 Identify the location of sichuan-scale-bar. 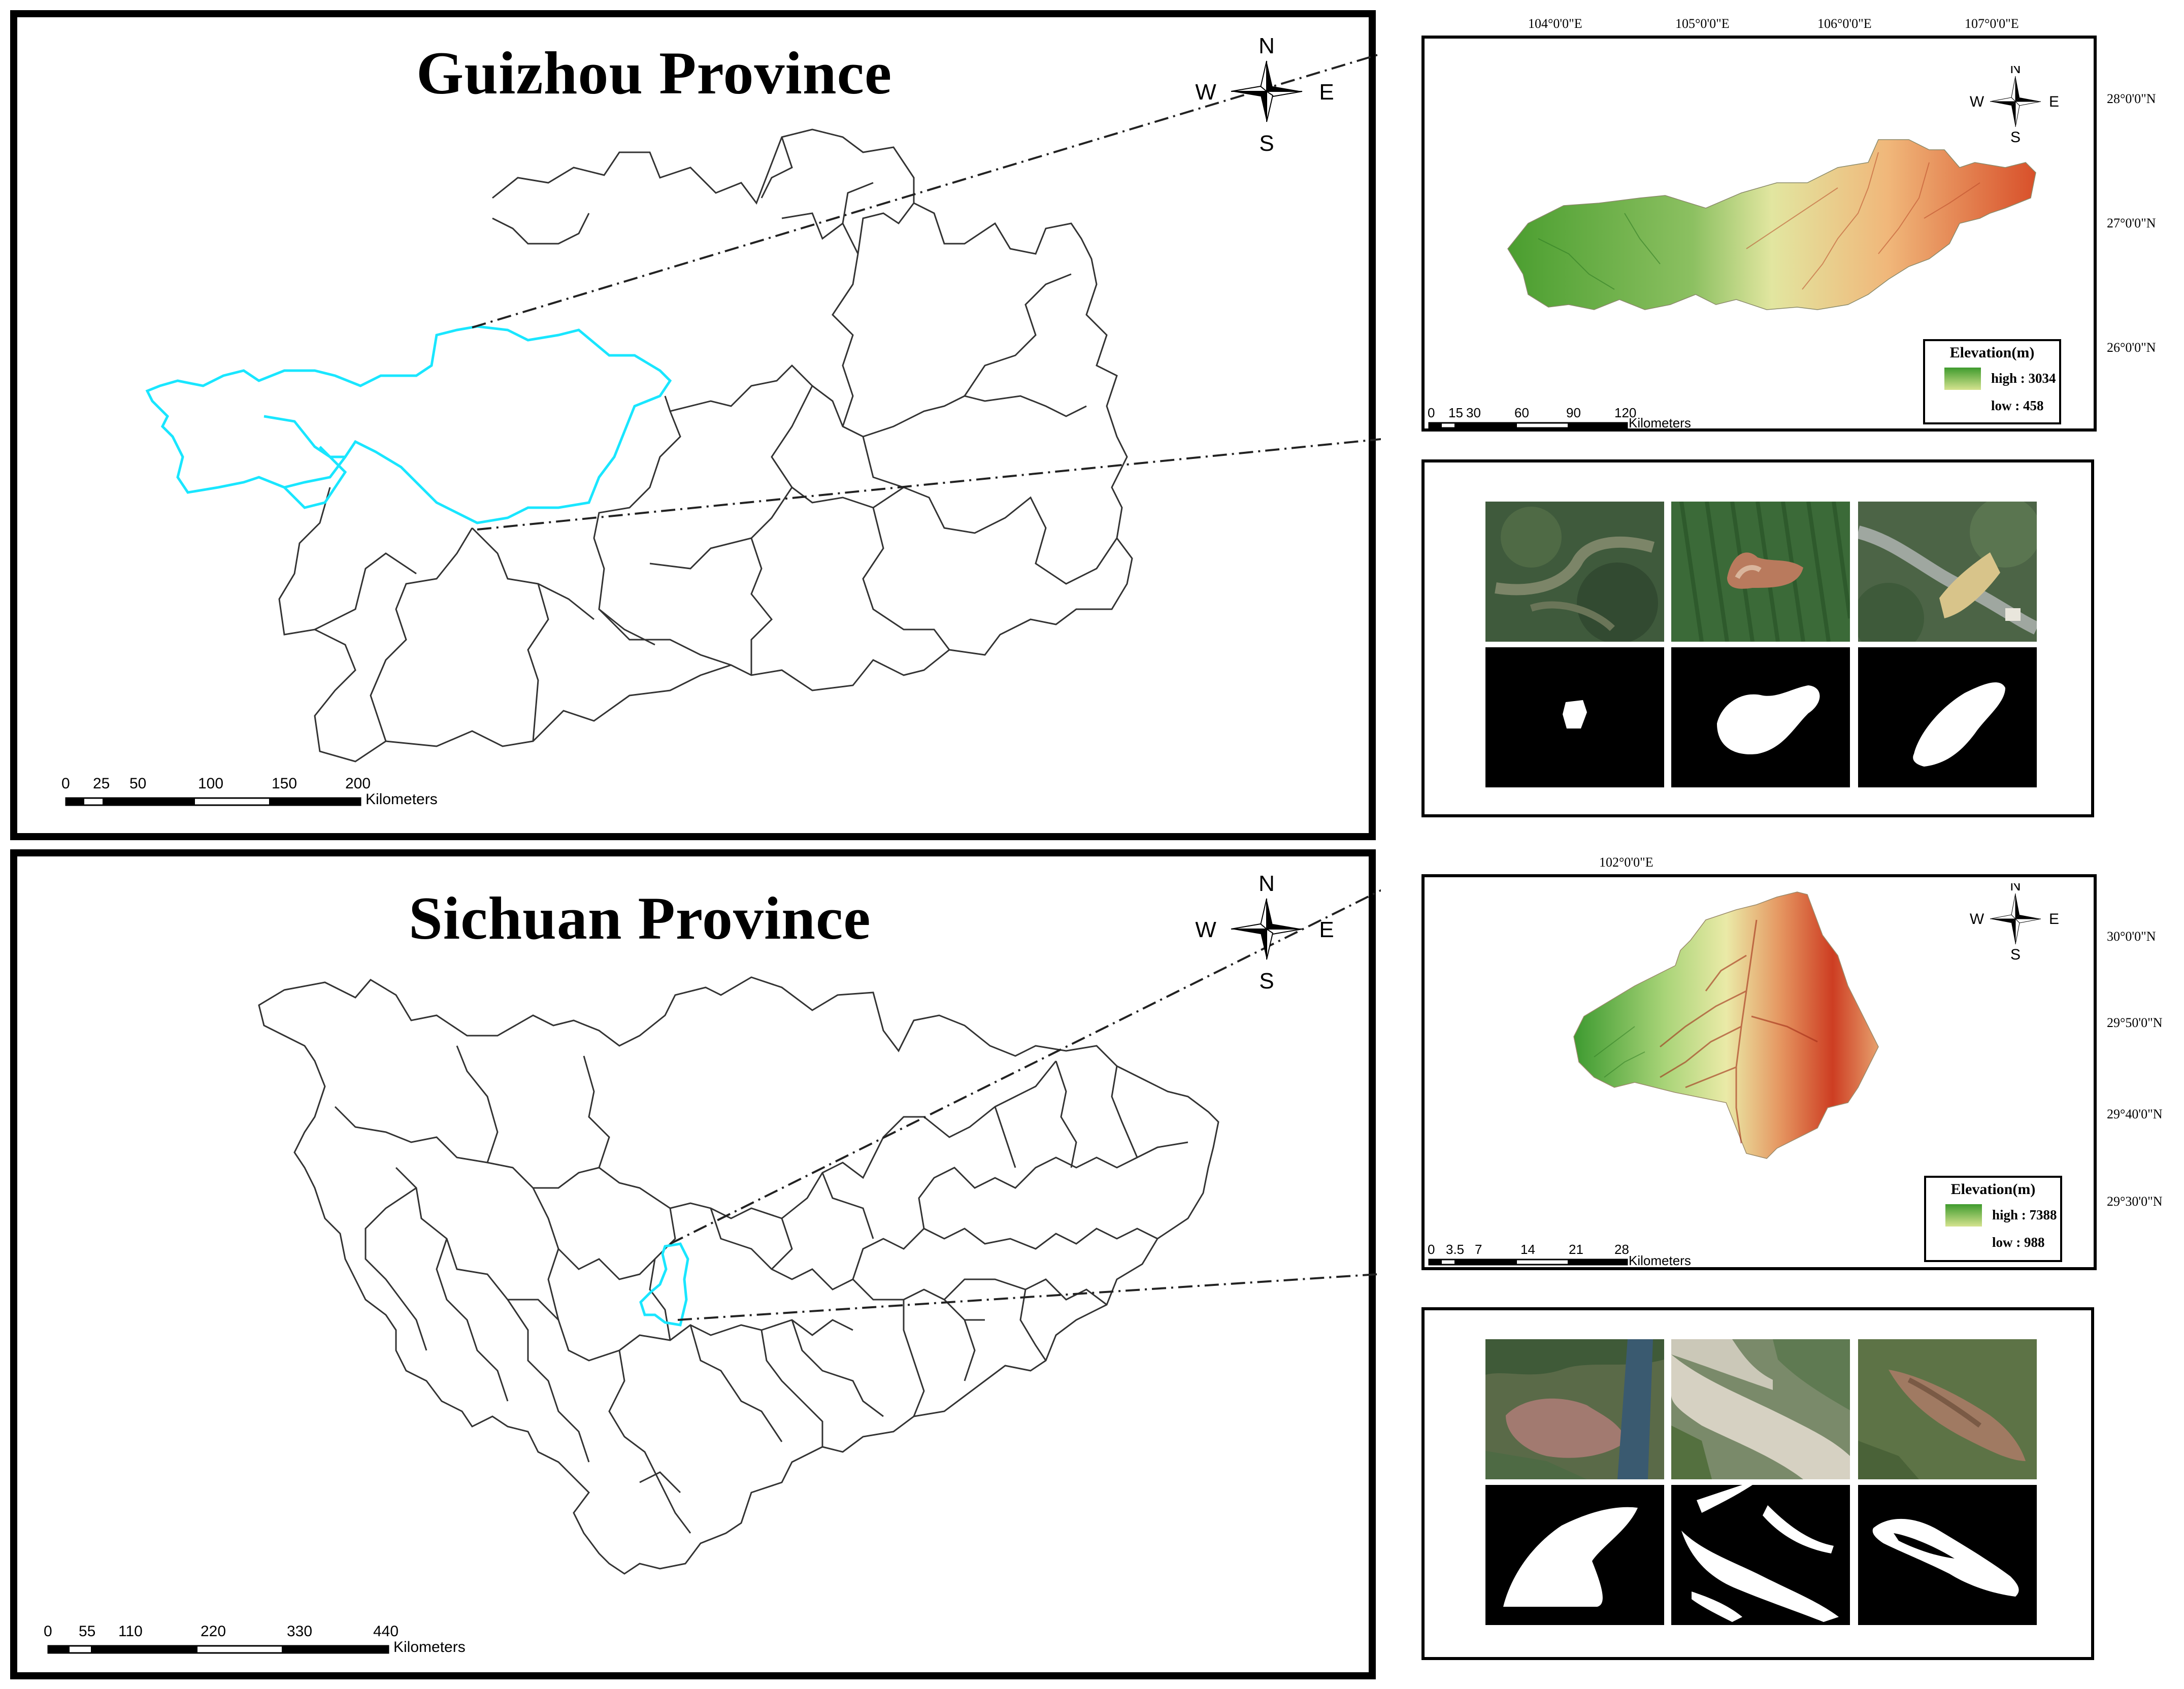
(218, 1649).